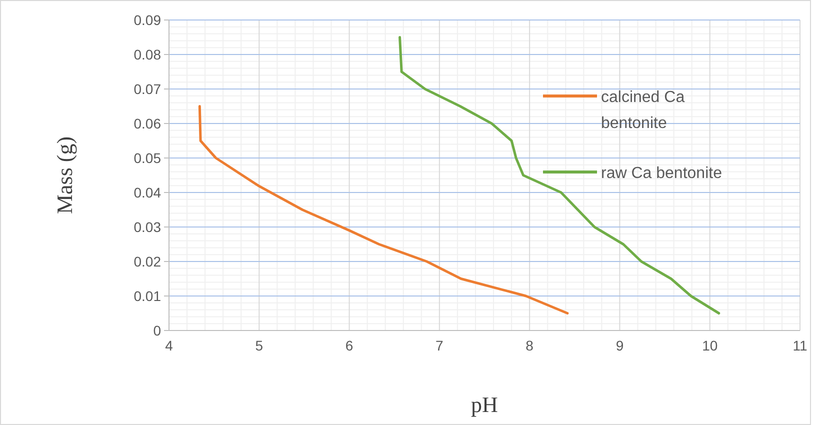 The width and height of the screenshot is (816, 425). Describe the element at coordinates (148, 158) in the screenshot. I see `y-tick-label: 0.05` at that location.